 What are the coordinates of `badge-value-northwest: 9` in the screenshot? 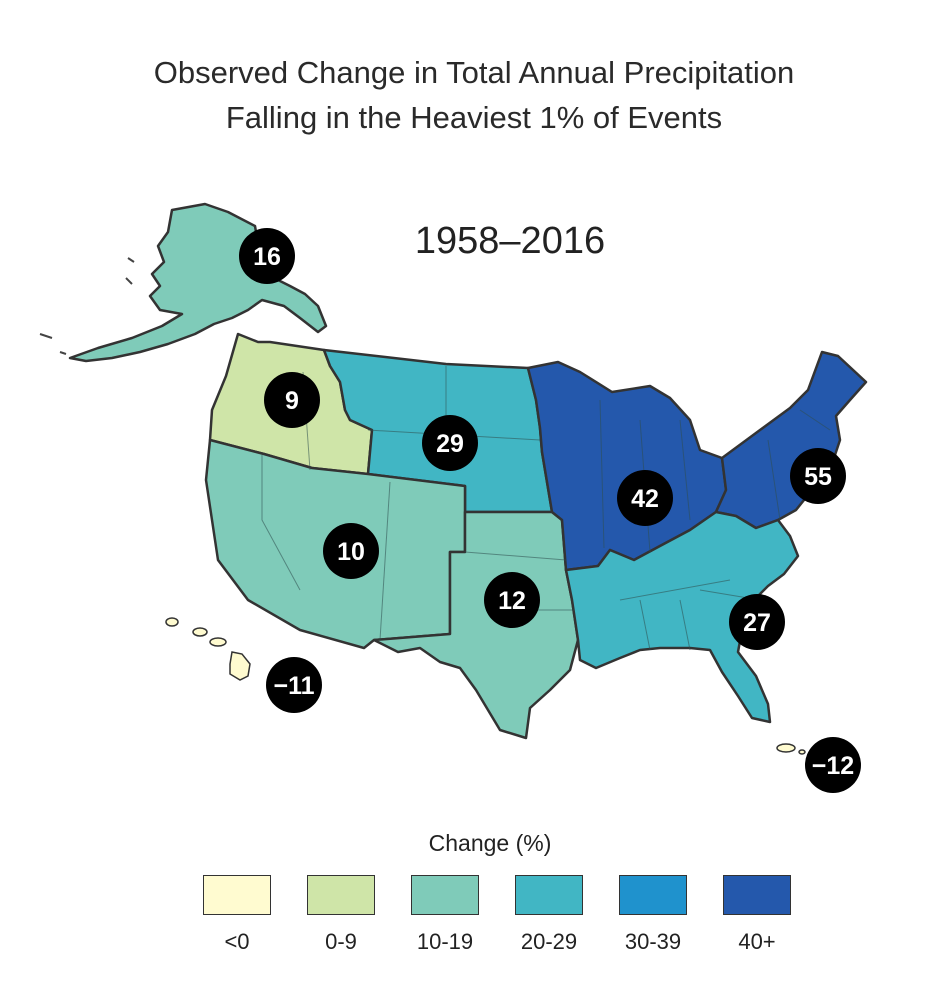 It's located at (292, 401).